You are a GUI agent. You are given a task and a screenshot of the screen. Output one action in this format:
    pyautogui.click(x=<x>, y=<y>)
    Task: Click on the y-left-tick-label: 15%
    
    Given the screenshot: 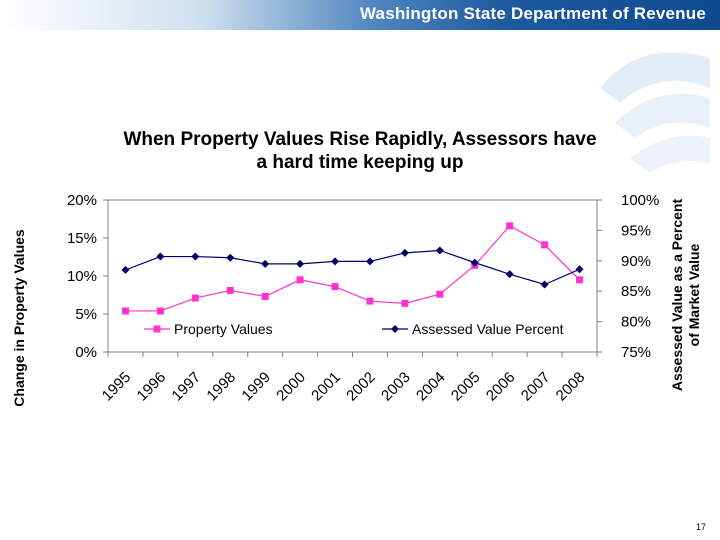 What is the action you would take?
    pyautogui.click(x=82, y=238)
    